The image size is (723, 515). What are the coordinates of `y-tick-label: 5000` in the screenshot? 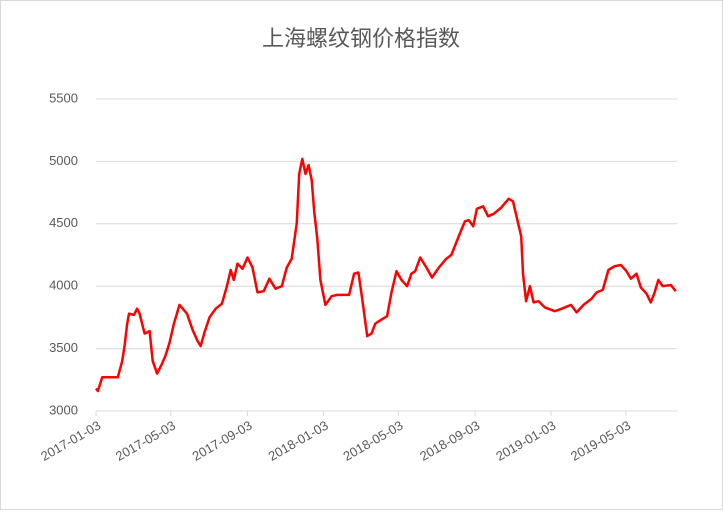 It's located at (63, 160).